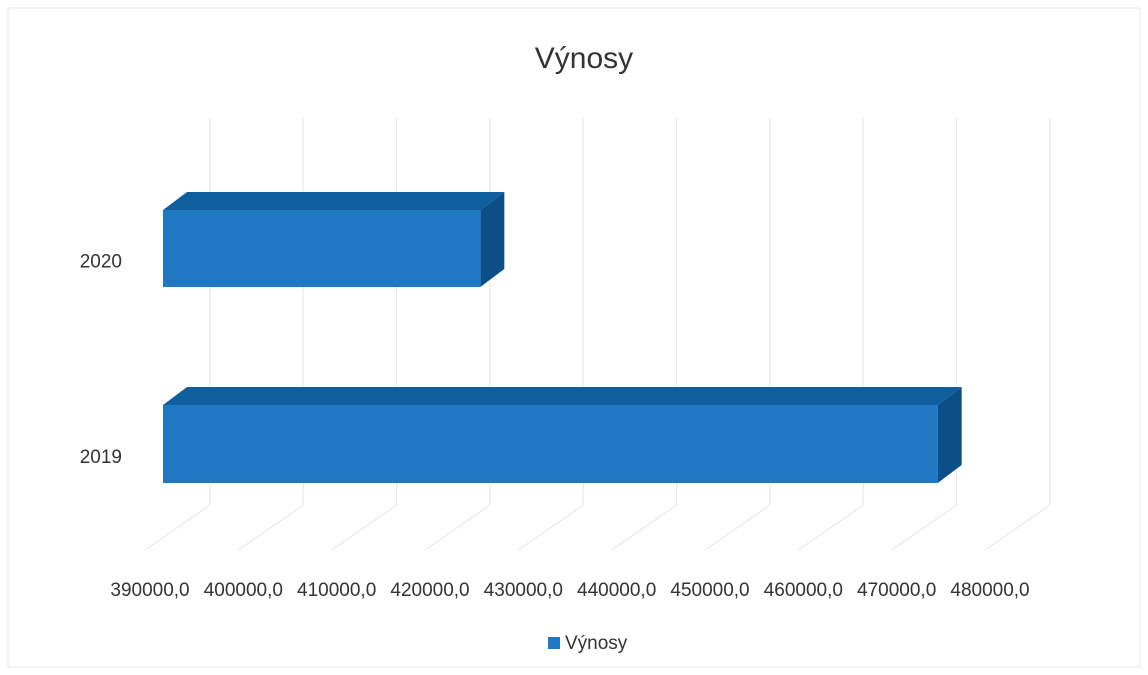 The image size is (1148, 675). I want to click on x-tick-label: 440000,0, so click(616, 590).